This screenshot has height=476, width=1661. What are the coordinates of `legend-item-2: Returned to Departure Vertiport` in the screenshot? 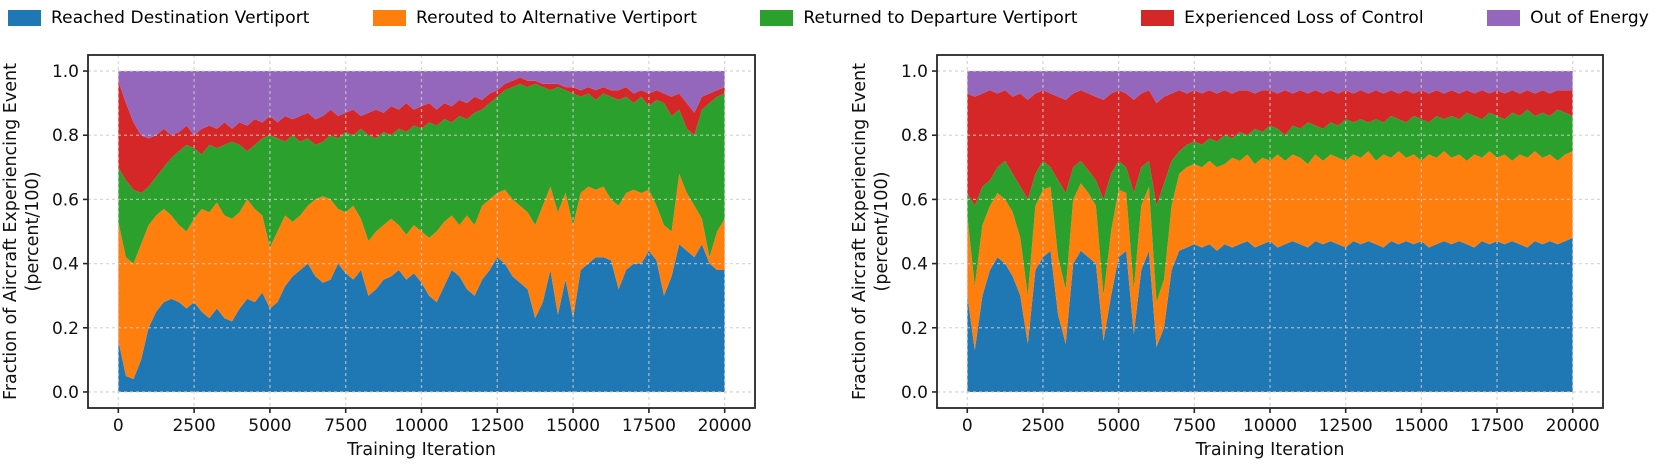 It's located at (919, 18).